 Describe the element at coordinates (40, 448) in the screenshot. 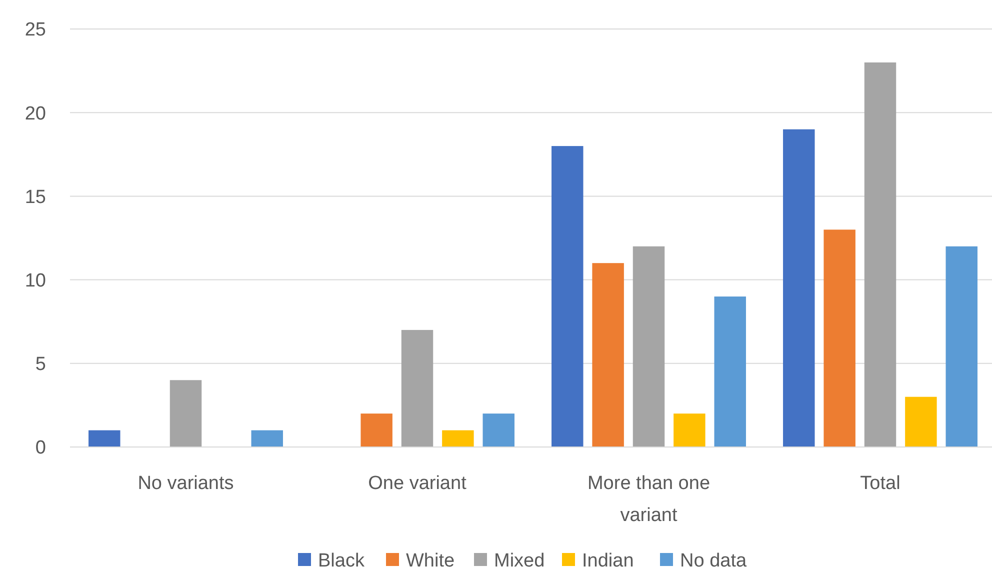

I see `y-tick-label: 0` at that location.